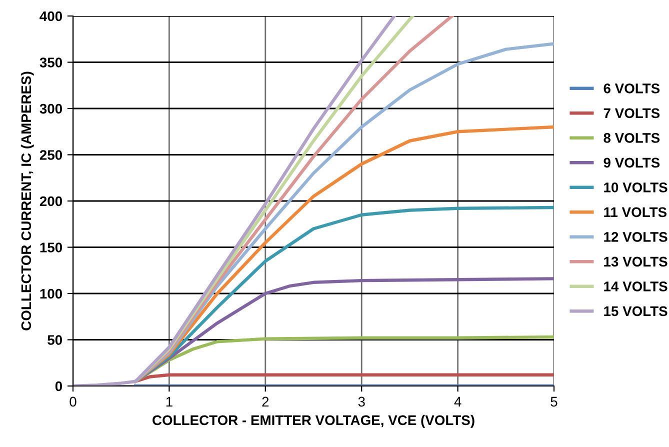 This screenshot has height=447, width=669. I want to click on y-tick-label: 400, so click(51, 16).